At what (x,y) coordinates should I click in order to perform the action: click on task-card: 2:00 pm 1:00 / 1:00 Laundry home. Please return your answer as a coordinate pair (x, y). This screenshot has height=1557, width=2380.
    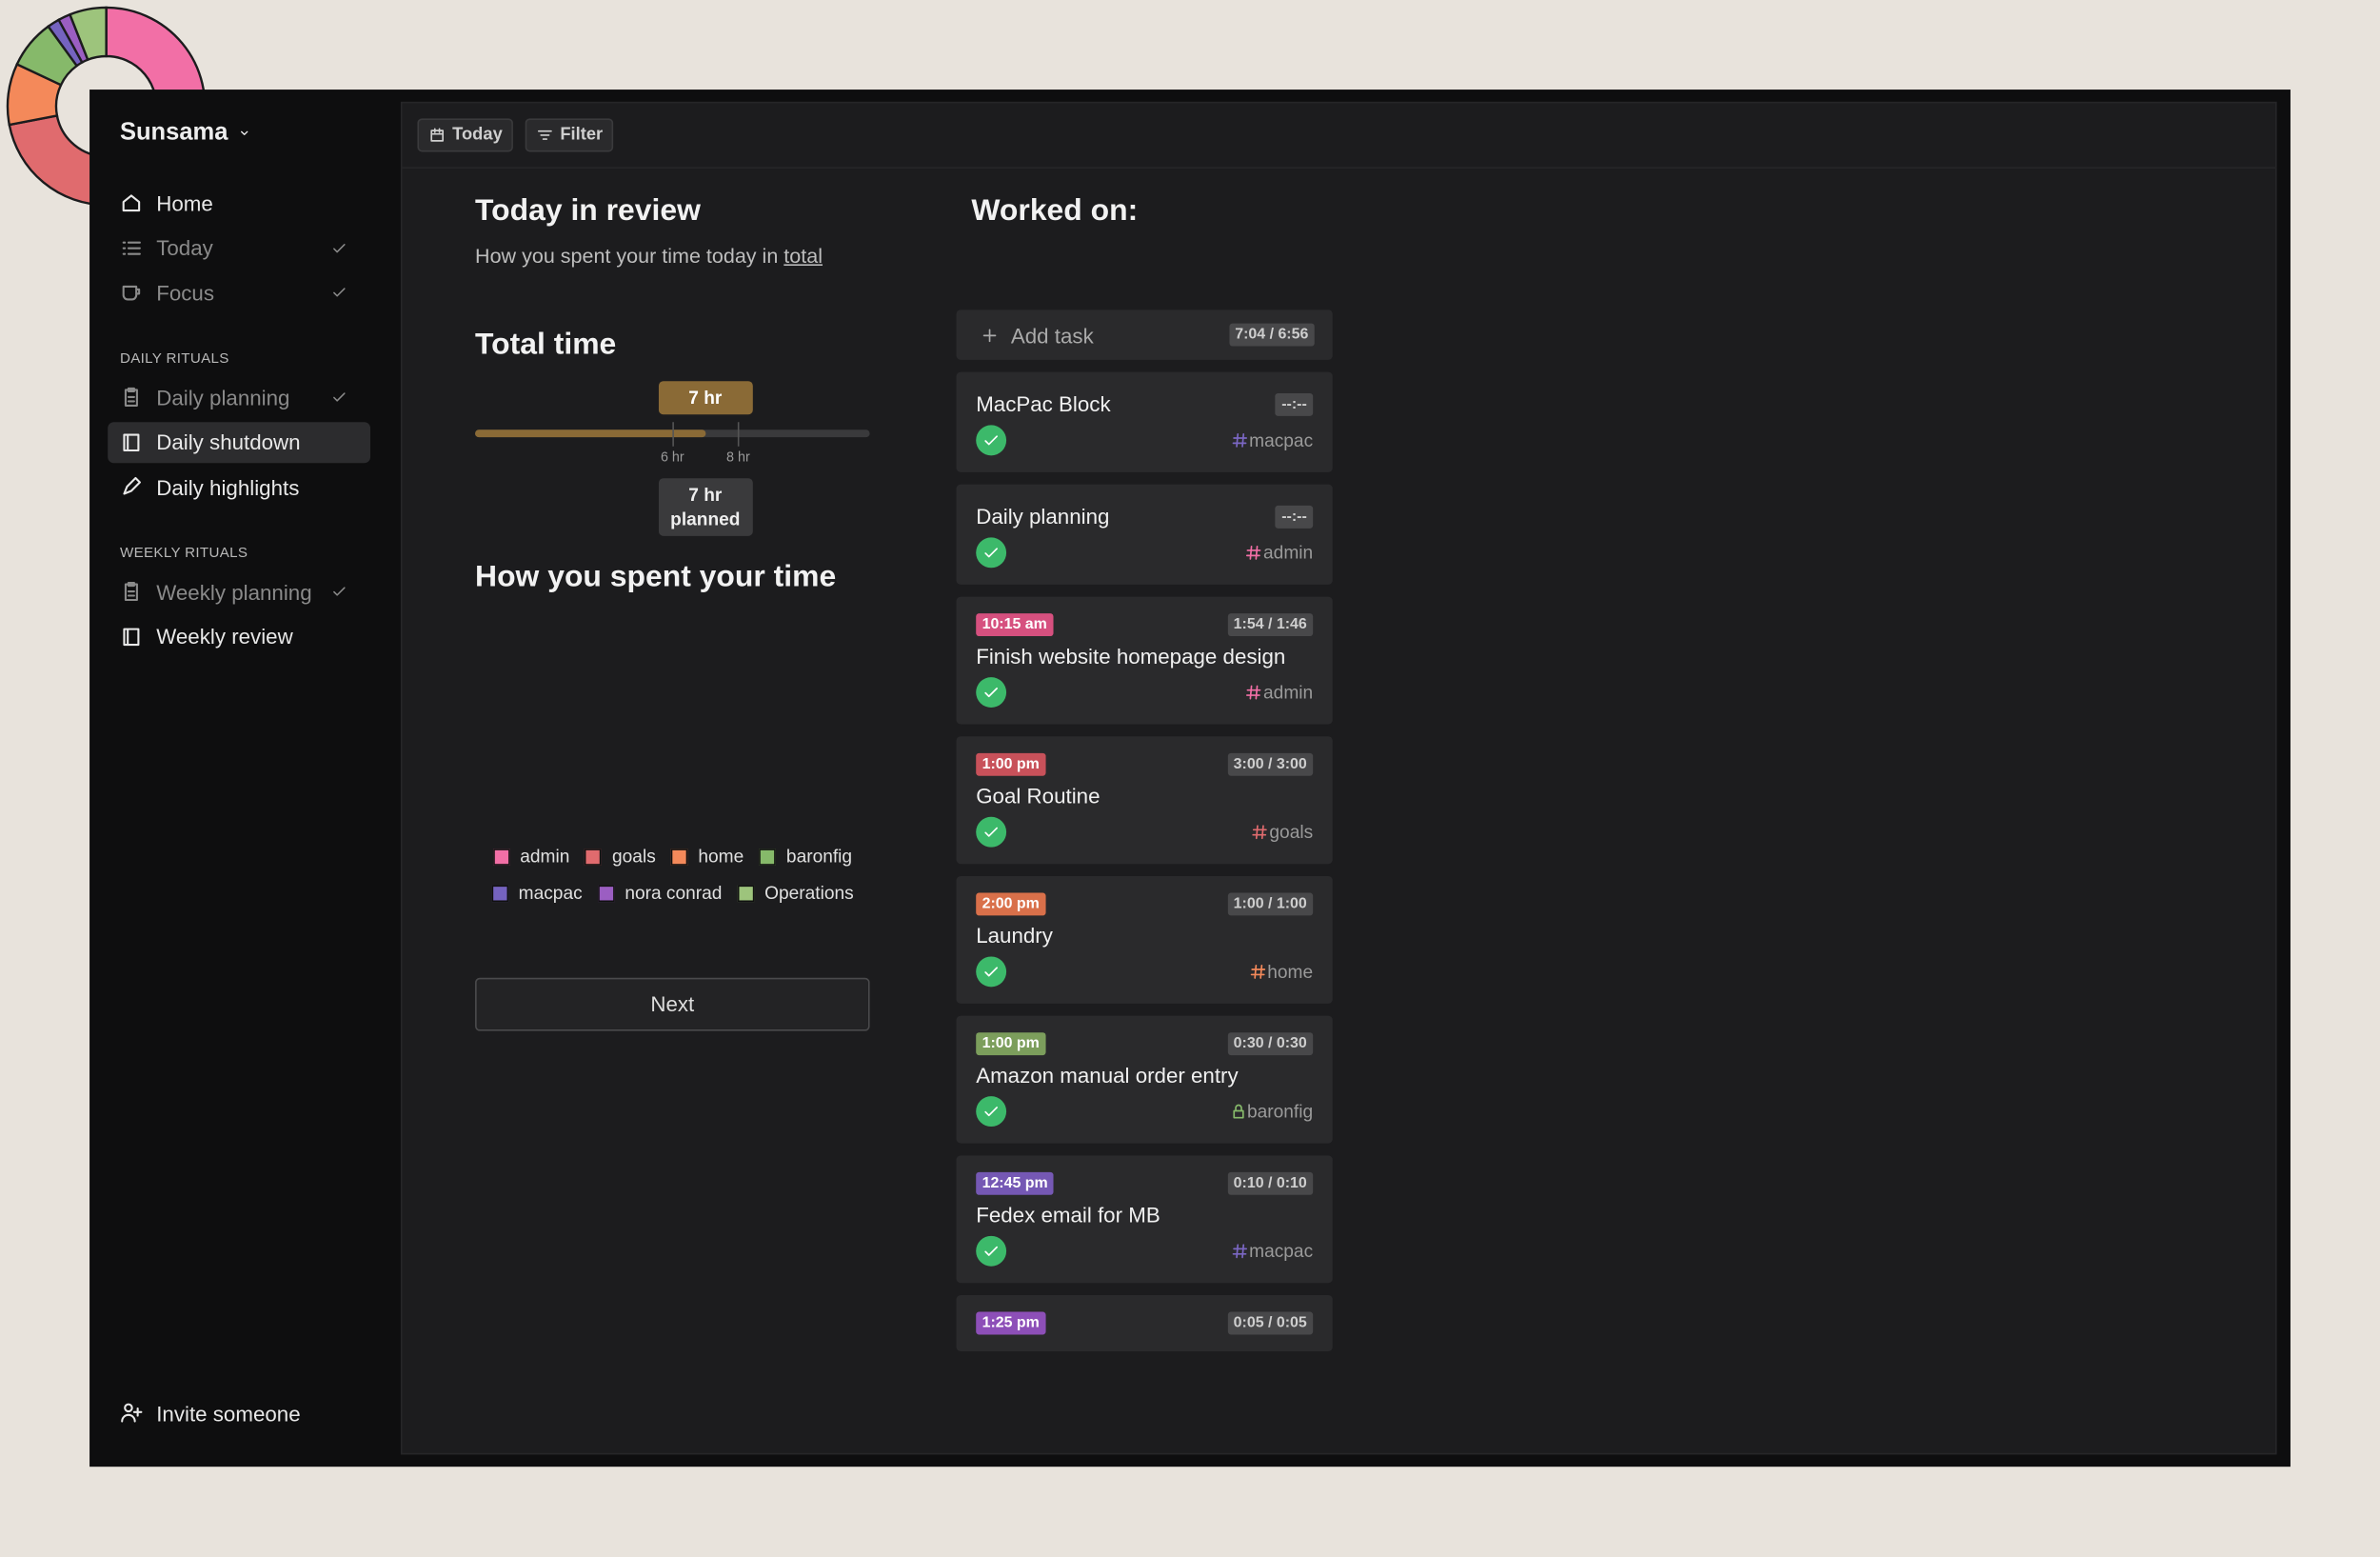
    Looking at the image, I should click on (1144, 939).